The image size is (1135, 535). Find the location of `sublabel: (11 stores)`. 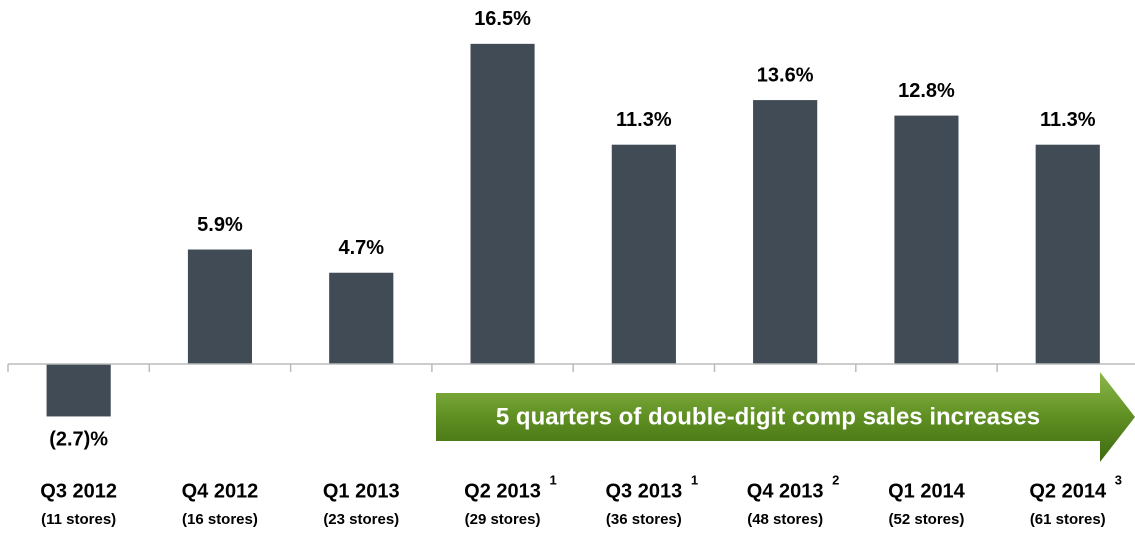

sublabel: (11 stores) is located at coordinates (78, 519).